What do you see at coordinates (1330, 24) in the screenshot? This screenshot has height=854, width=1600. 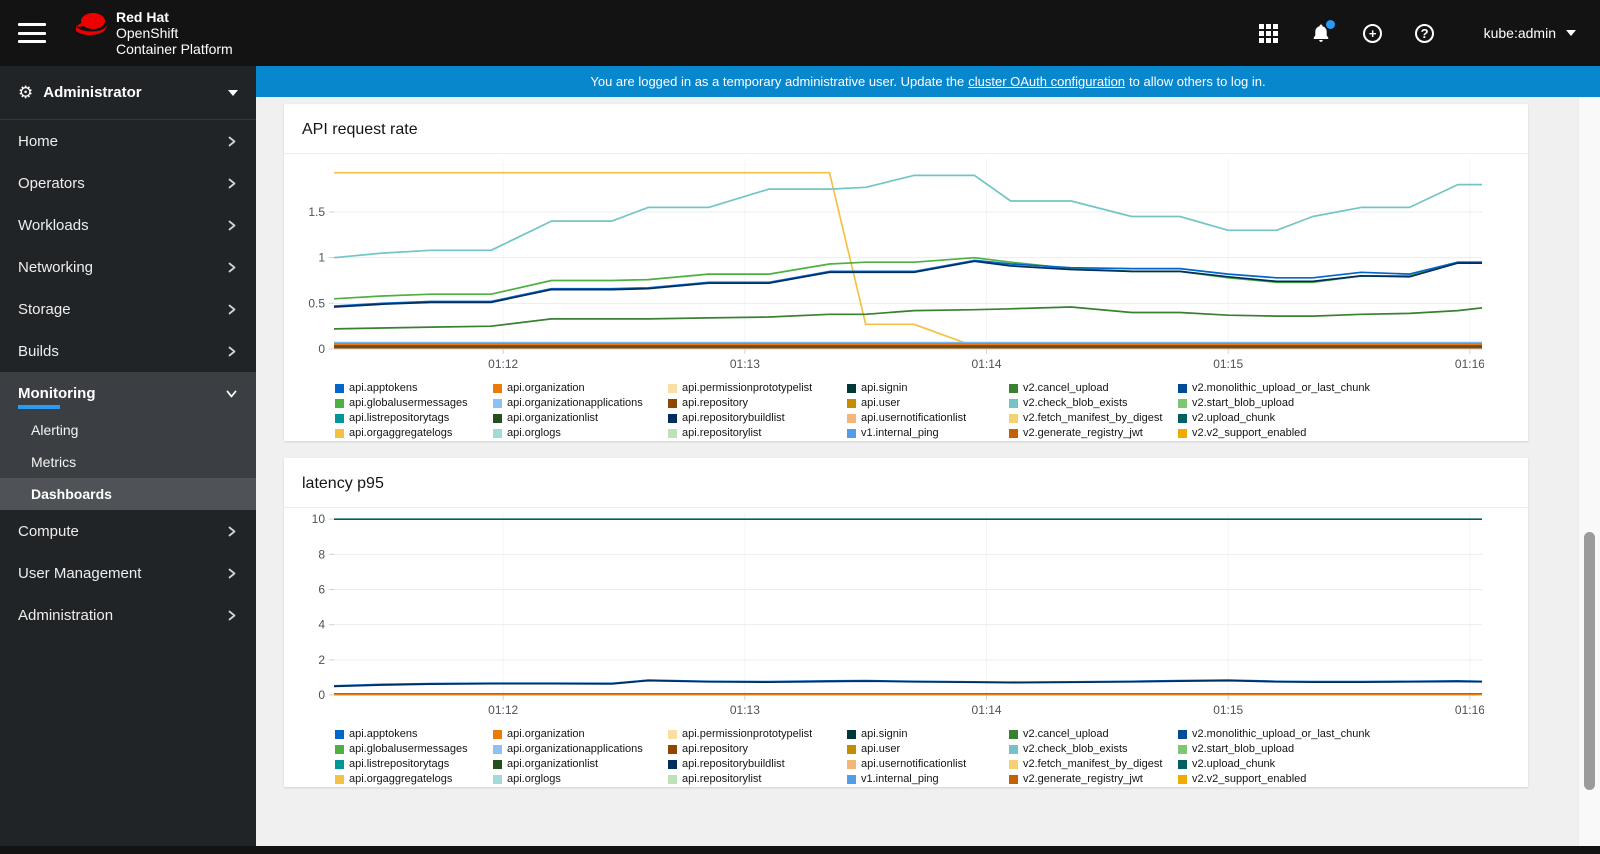 I see `notification-badge` at bounding box center [1330, 24].